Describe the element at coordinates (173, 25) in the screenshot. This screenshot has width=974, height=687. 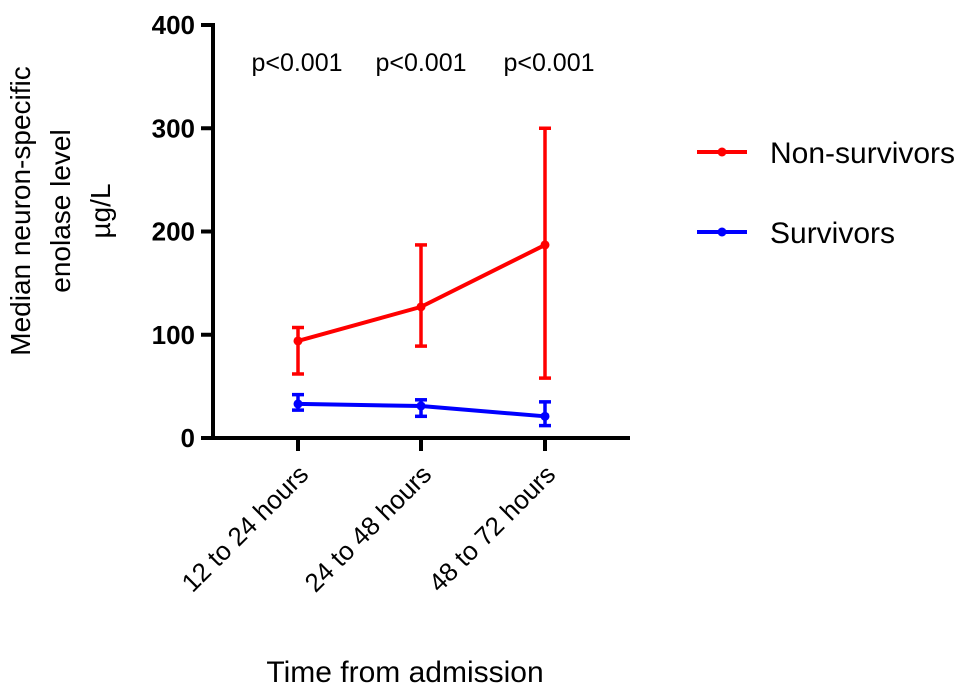
I see `y-tick-label: 400` at that location.